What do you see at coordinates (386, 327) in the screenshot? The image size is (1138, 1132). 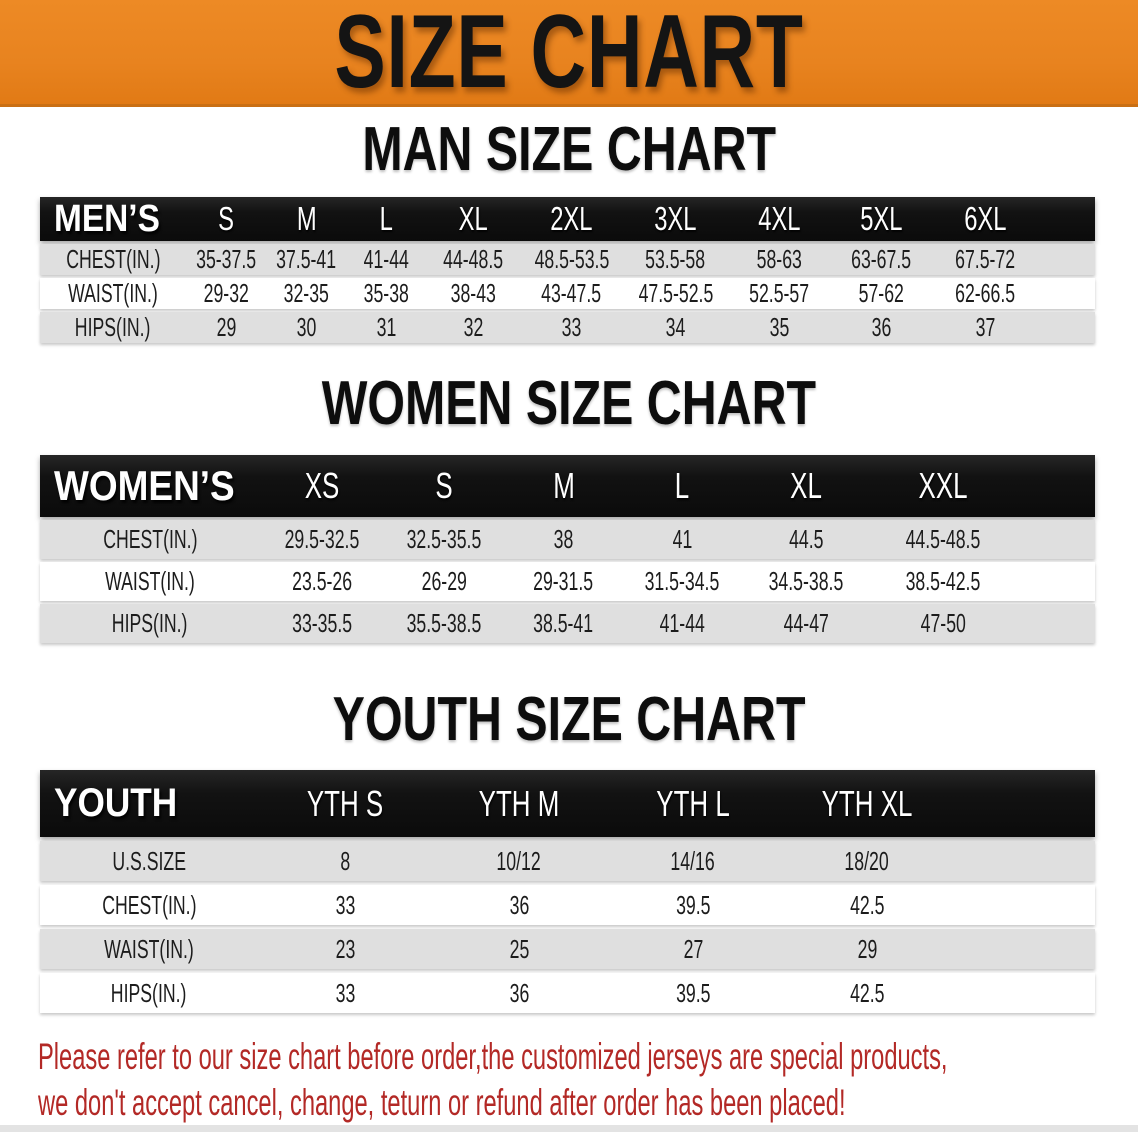 I see `size-value-cell: 31` at bounding box center [386, 327].